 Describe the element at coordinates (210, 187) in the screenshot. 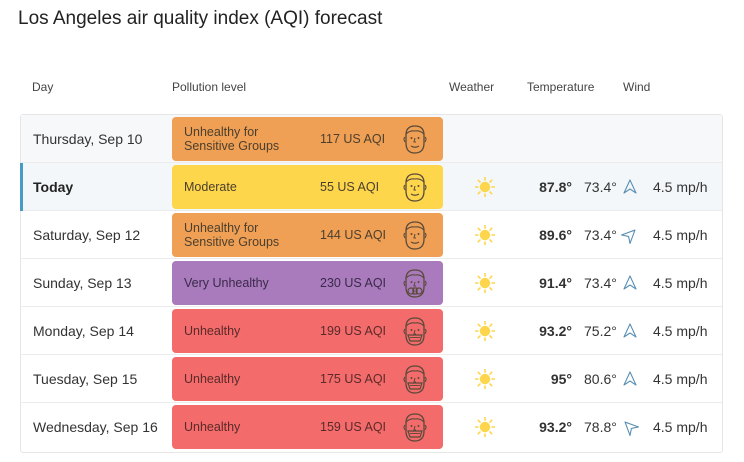

I see `pollution-level-label: Moderate` at that location.